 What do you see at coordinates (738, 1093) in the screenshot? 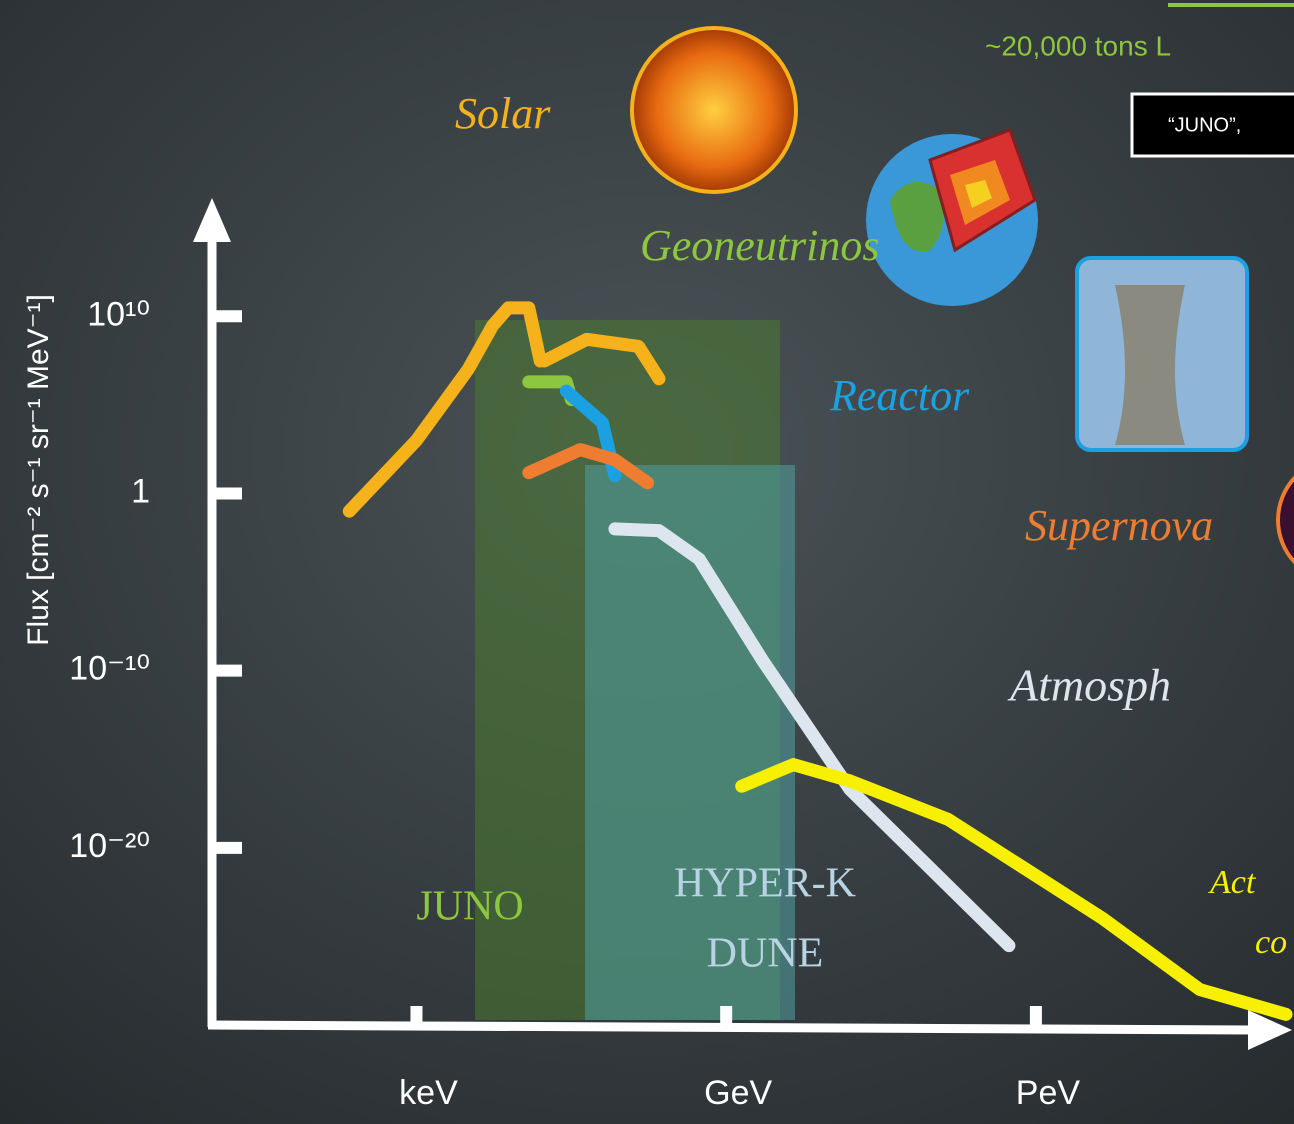
I see `x-tick-label: GeV` at bounding box center [738, 1093].